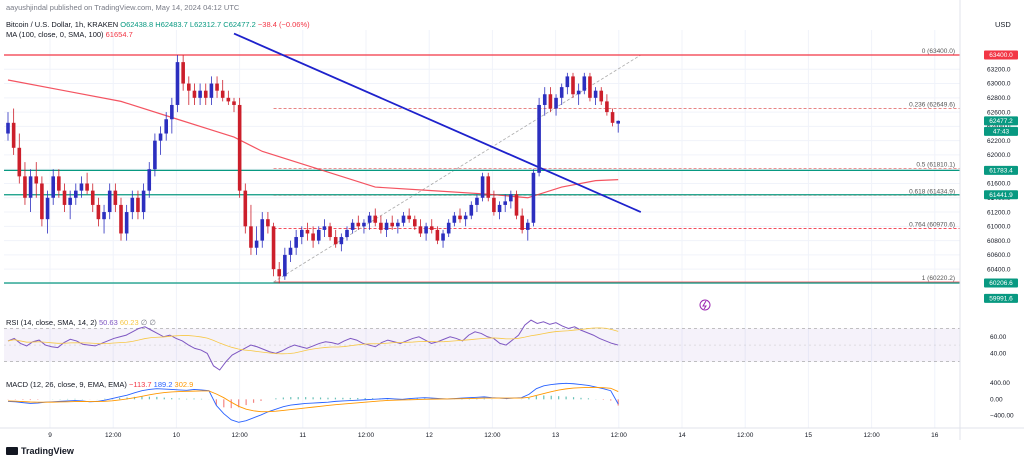  I want to click on macd-tick-label: 400.00, so click(1000, 383).